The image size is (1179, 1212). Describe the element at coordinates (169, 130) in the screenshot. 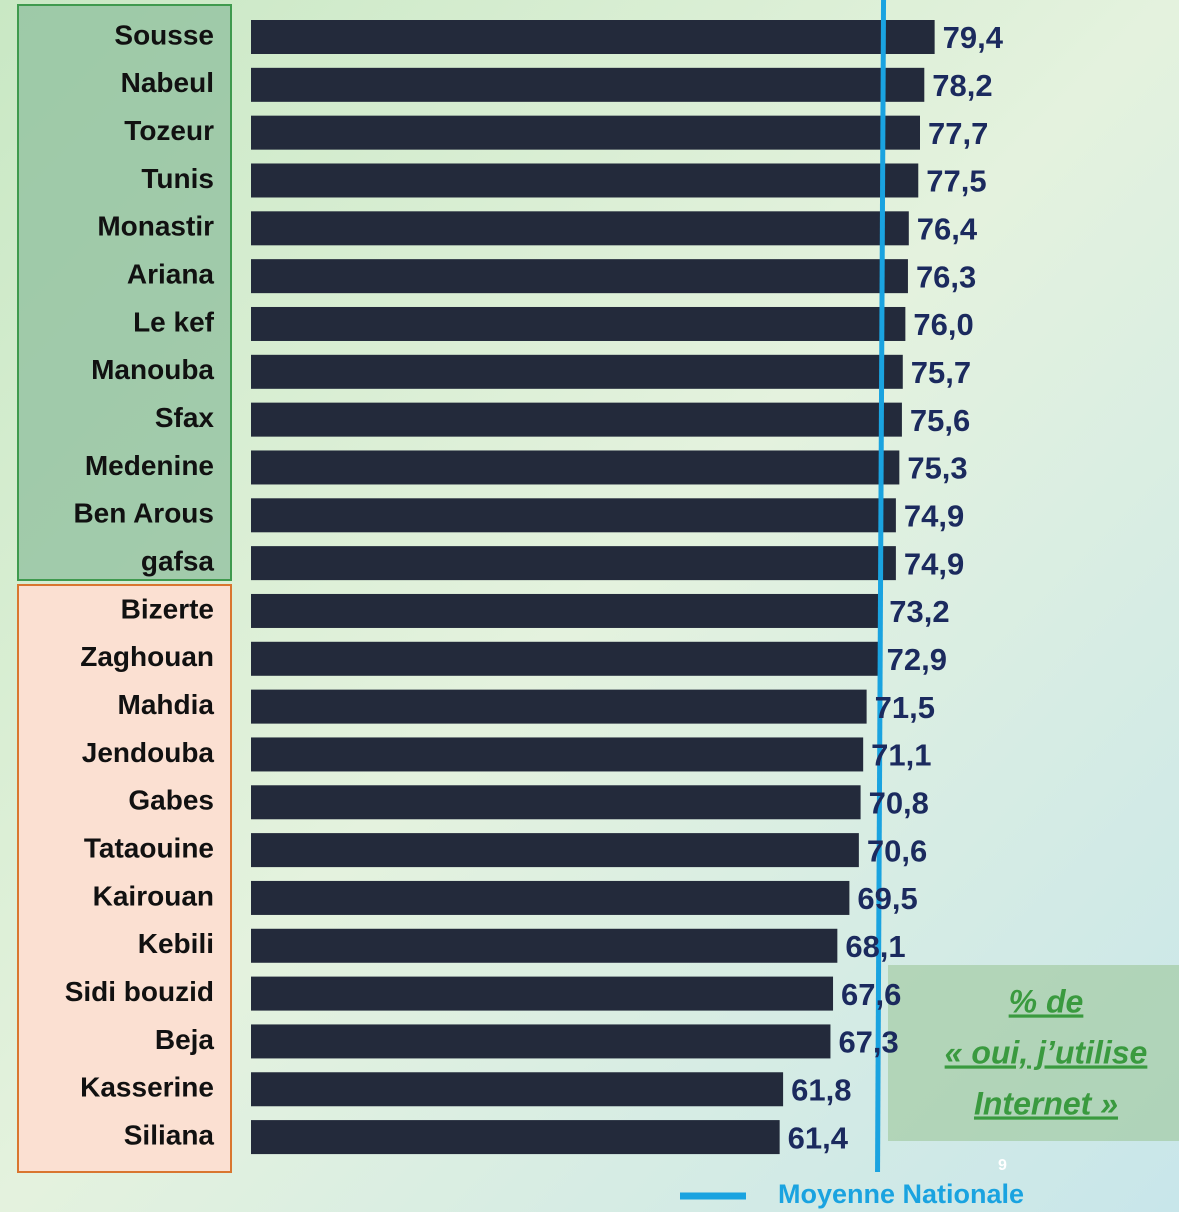

I see `category-label: Tozeur` at that location.